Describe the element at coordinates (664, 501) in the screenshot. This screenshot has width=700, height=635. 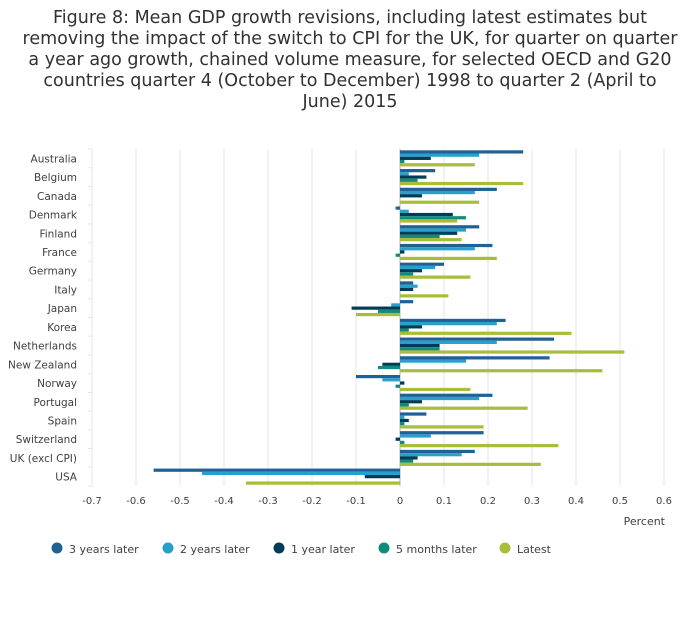
I see `x-tick-label: 0.6` at that location.